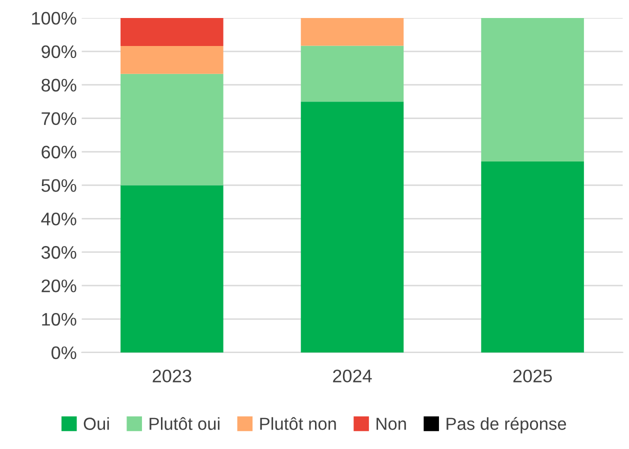 The height and width of the screenshot is (449, 629). Describe the element at coordinates (64, 353) in the screenshot. I see `y-tick-label: 0%` at that location.